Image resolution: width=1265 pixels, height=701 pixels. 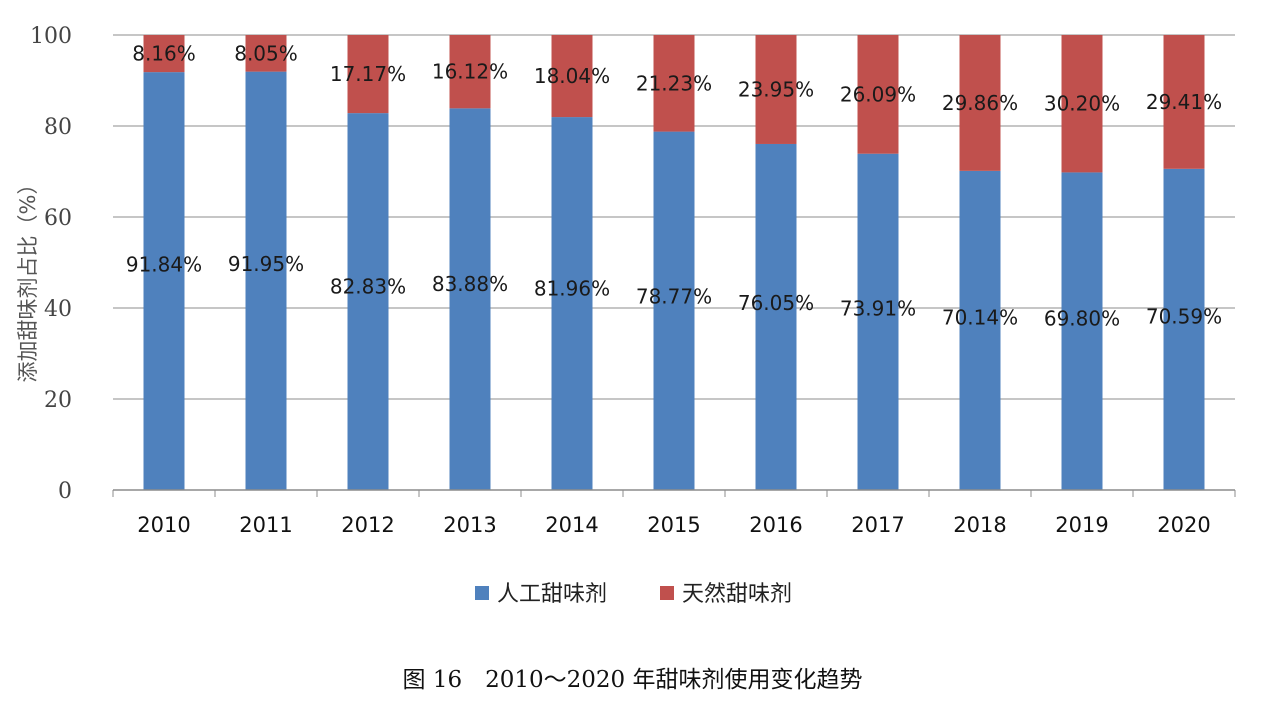 What do you see at coordinates (58, 309) in the screenshot?
I see `y-tick-label: 40` at bounding box center [58, 309].